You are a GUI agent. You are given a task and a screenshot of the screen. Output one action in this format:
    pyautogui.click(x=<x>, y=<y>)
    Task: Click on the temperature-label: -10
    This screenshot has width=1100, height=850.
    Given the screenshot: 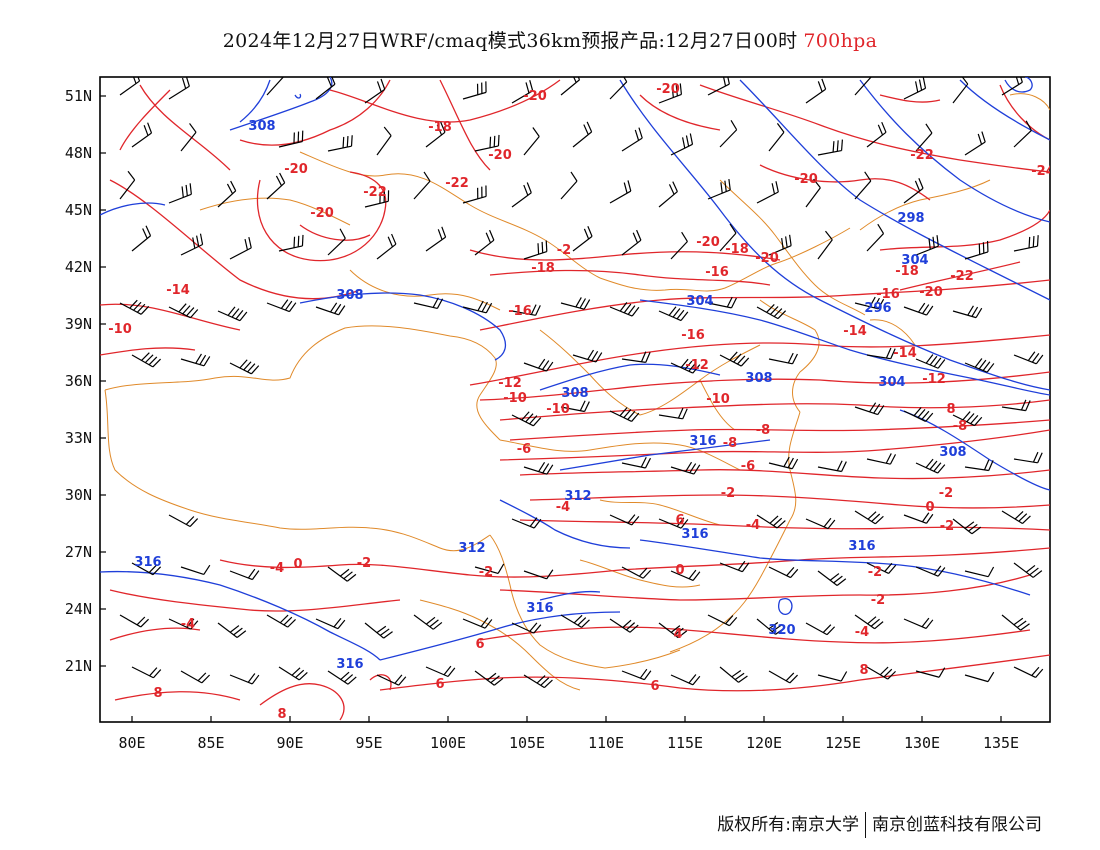 What is the action you would take?
    pyautogui.click(x=718, y=399)
    